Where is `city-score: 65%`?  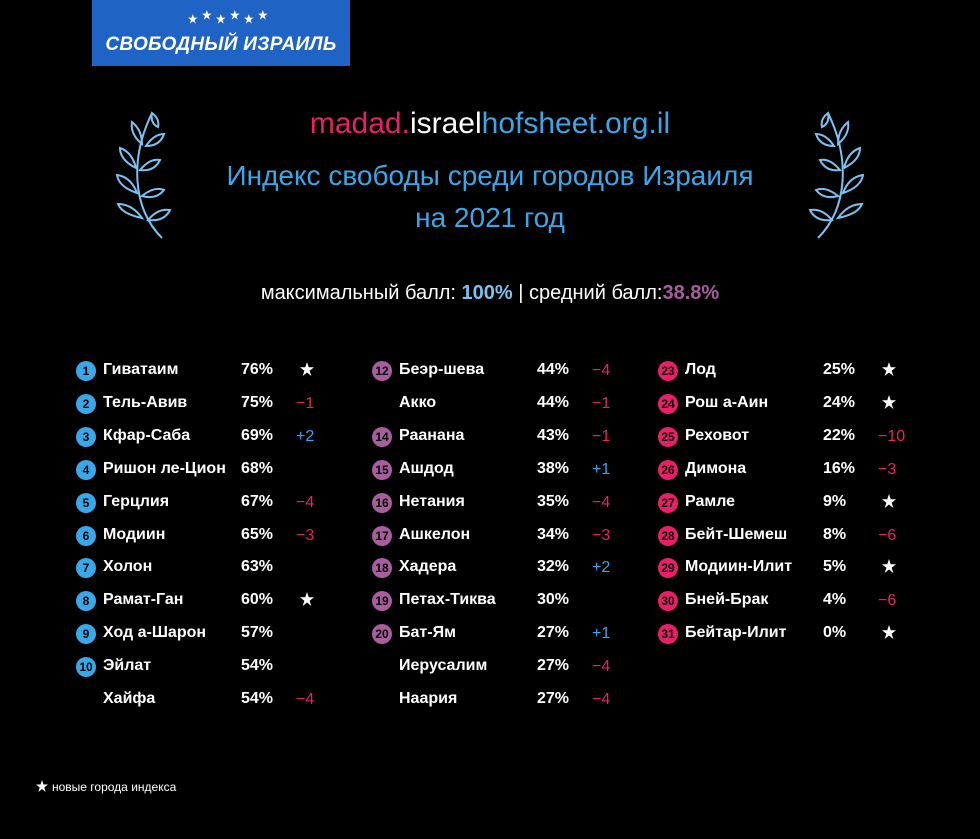 city-score: 65% is located at coordinates (257, 534).